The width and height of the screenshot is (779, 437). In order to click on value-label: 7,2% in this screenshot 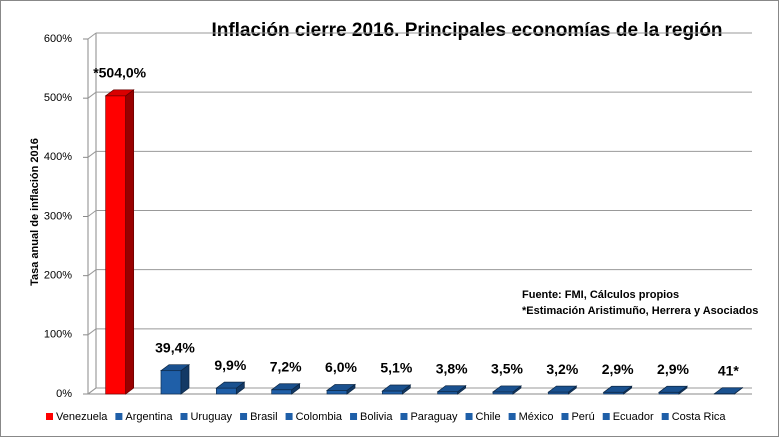, I will do `click(286, 366)`.